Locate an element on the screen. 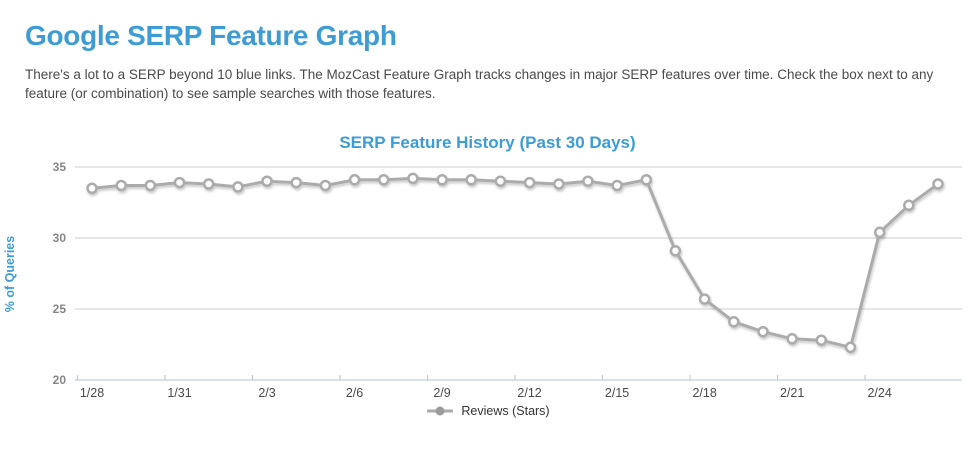  y-tick-label: 25 is located at coordinates (60, 309).